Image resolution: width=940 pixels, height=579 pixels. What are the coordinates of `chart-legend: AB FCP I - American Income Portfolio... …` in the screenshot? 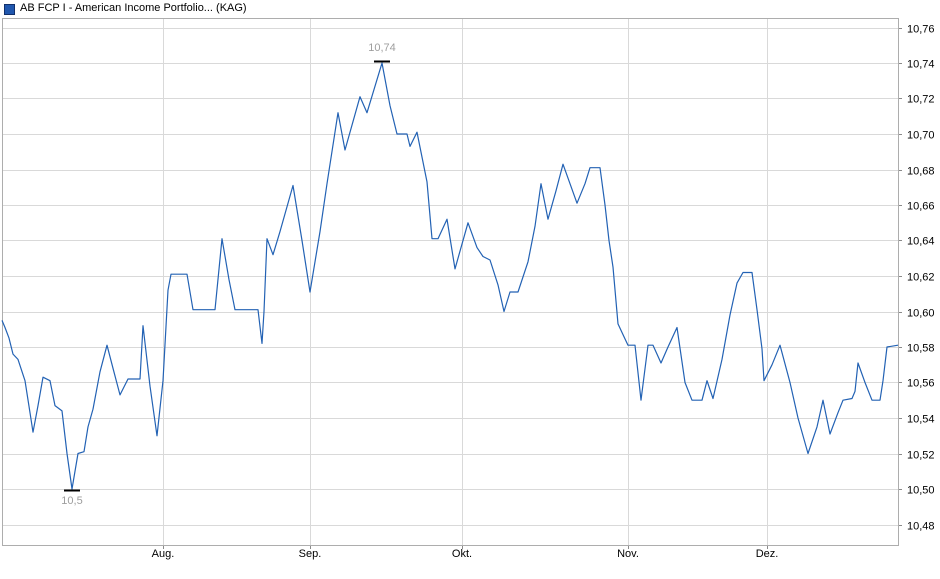 It's located at (125, 8).